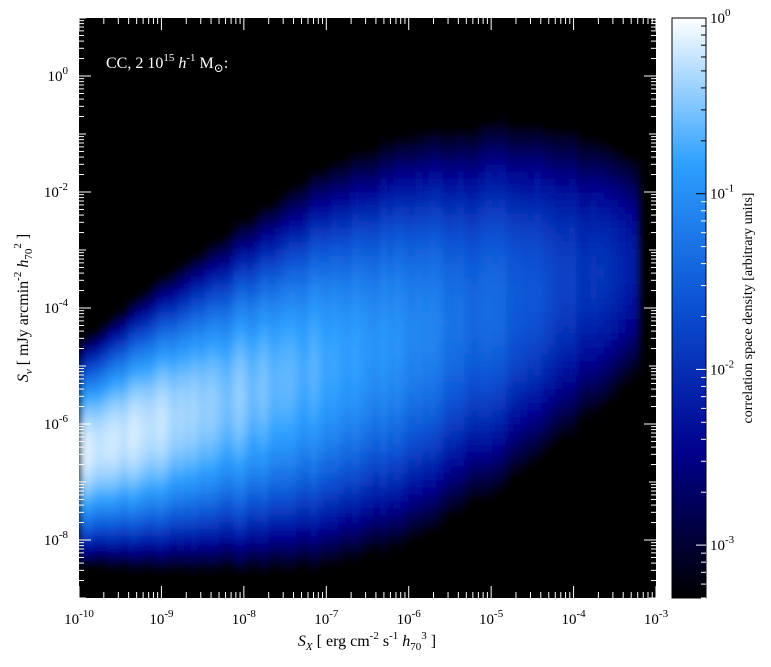 The width and height of the screenshot is (771, 667). Describe the element at coordinates (701, 308) in the screenshot. I see `colorbar-ticks` at that location.